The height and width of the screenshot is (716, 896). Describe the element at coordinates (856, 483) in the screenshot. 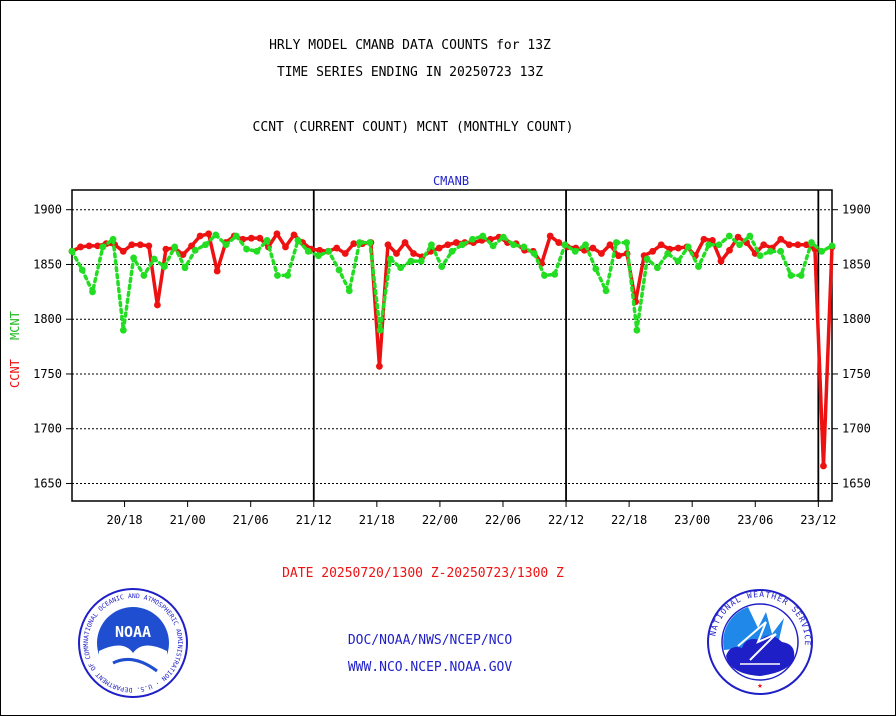

I see `y-tick-label-right: 1650` at that location.